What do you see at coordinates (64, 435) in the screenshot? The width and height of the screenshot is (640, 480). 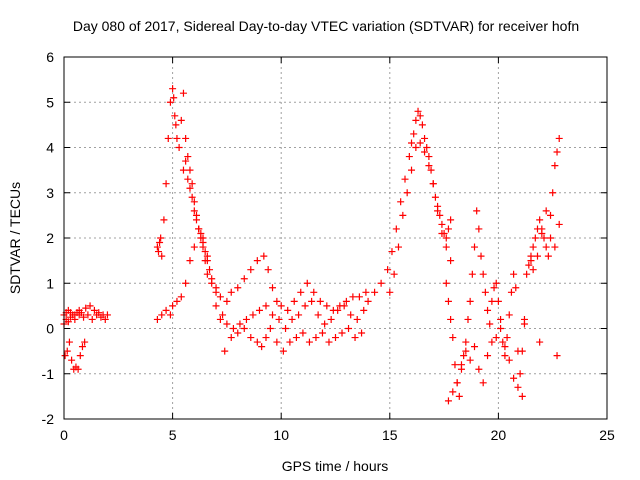 I see `x-tick-label: 0` at bounding box center [64, 435].